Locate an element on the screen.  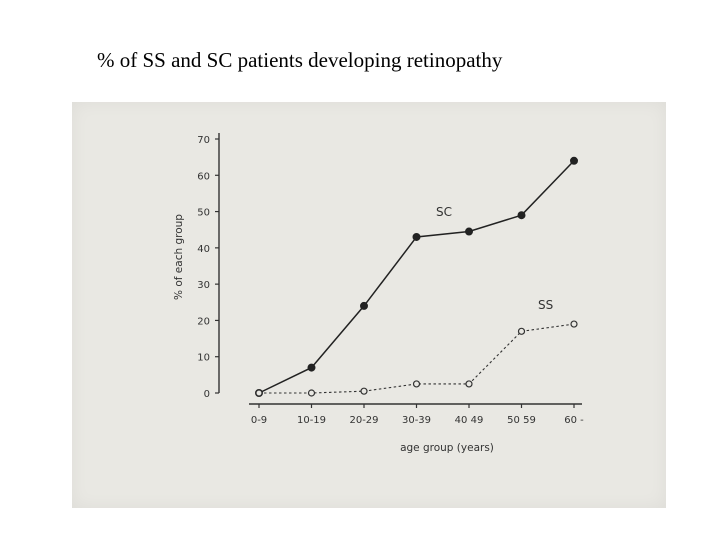
y-axis: 0 10 20 30 40 50 60 70 is located at coordinates (208, 266).